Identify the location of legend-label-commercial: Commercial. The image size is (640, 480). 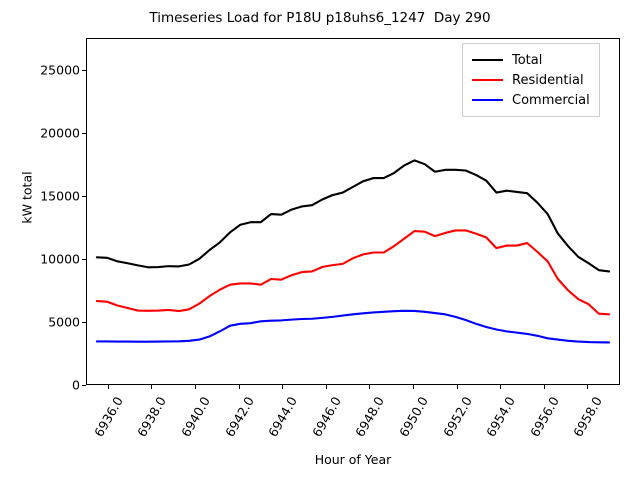
(551, 100).